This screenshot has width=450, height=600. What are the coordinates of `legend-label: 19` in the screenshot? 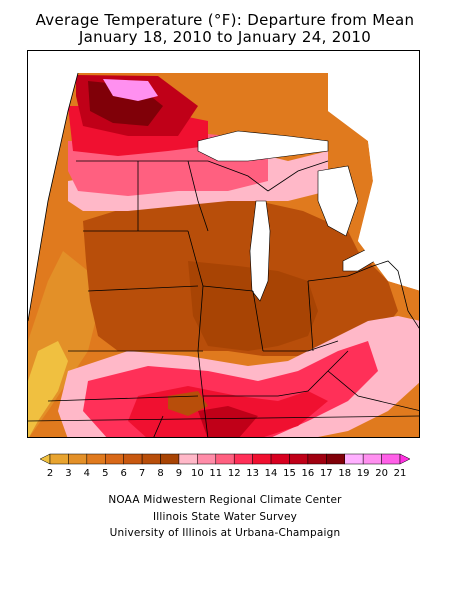 It's located at (363, 473).